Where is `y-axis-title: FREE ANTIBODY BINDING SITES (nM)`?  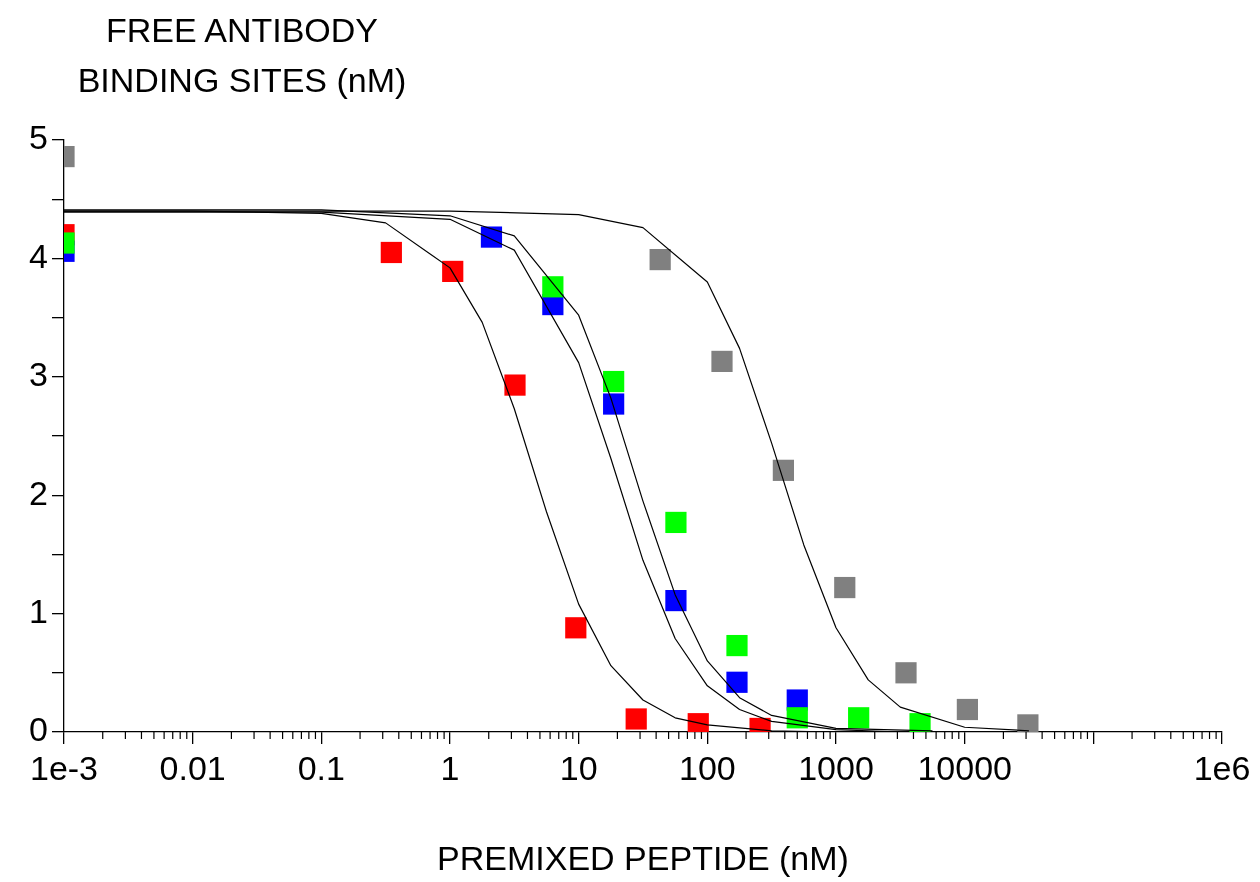 y-axis-title: FREE ANTIBODY BINDING SITES (nM) is located at coordinates (242, 55).